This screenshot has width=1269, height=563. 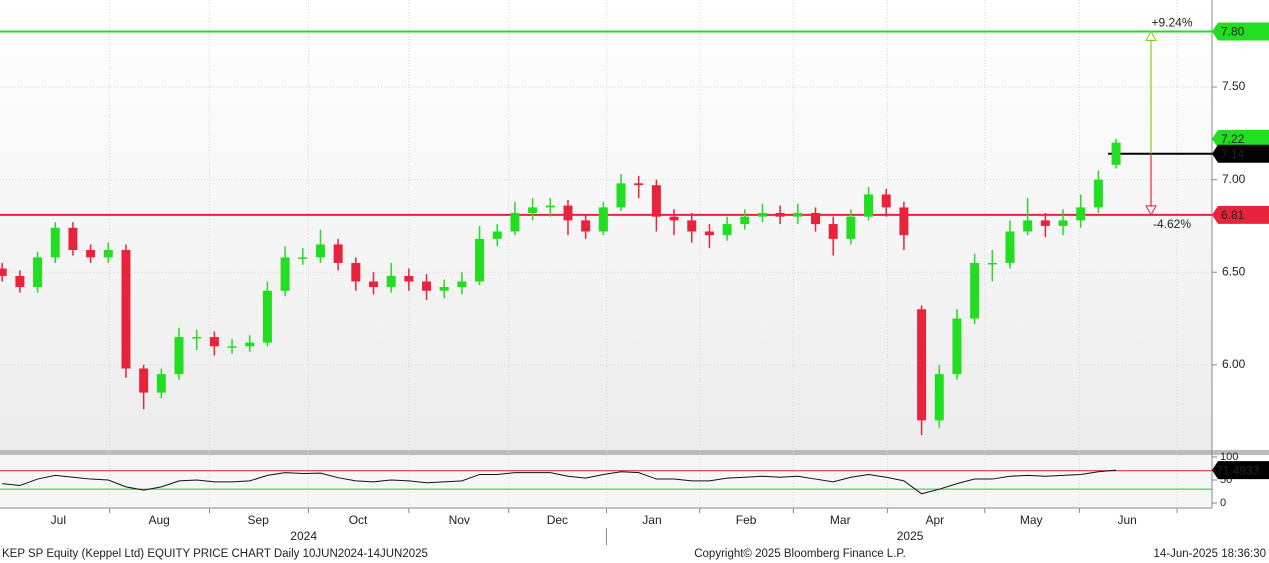 What do you see at coordinates (840, 520) in the screenshot?
I see `x-tick-label: Mar` at bounding box center [840, 520].